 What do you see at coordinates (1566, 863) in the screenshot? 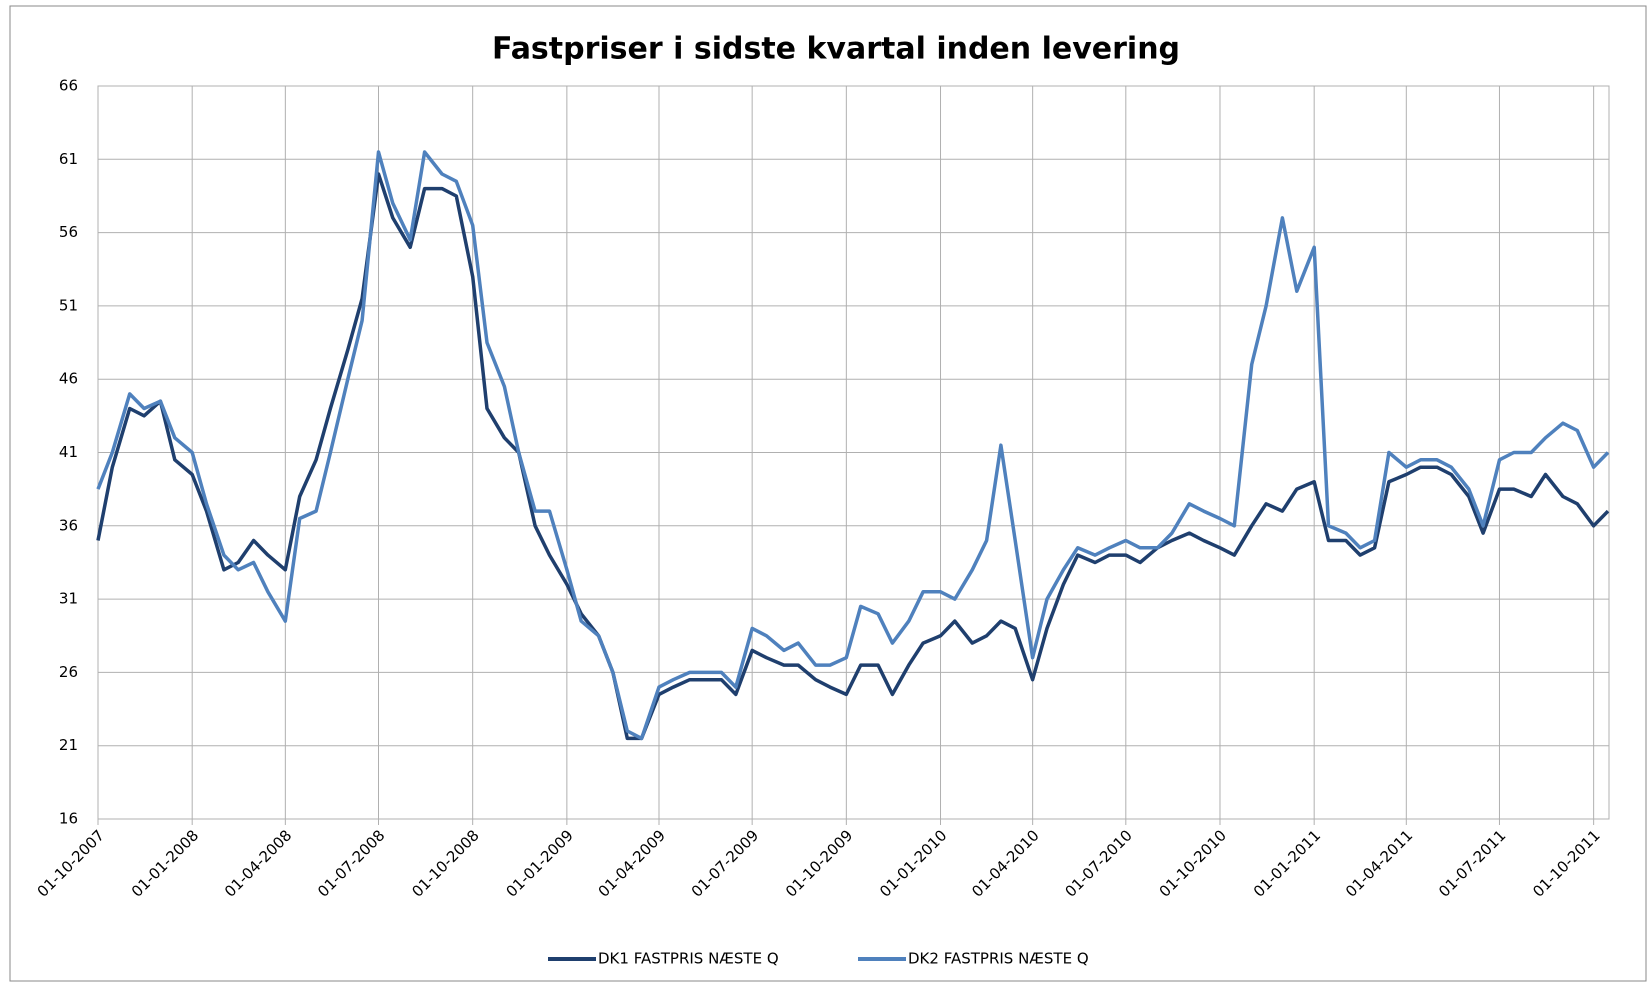
I see `x-tick-label: 01-10-2011` at bounding box center [1566, 863].